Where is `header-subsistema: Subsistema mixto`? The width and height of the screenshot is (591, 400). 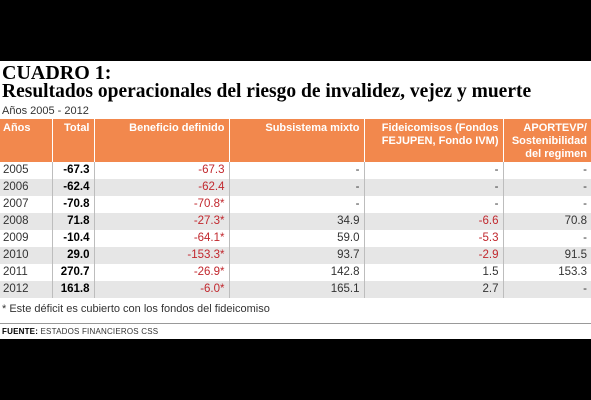
header-subsistema: Subsistema mixto is located at coordinates (296, 140).